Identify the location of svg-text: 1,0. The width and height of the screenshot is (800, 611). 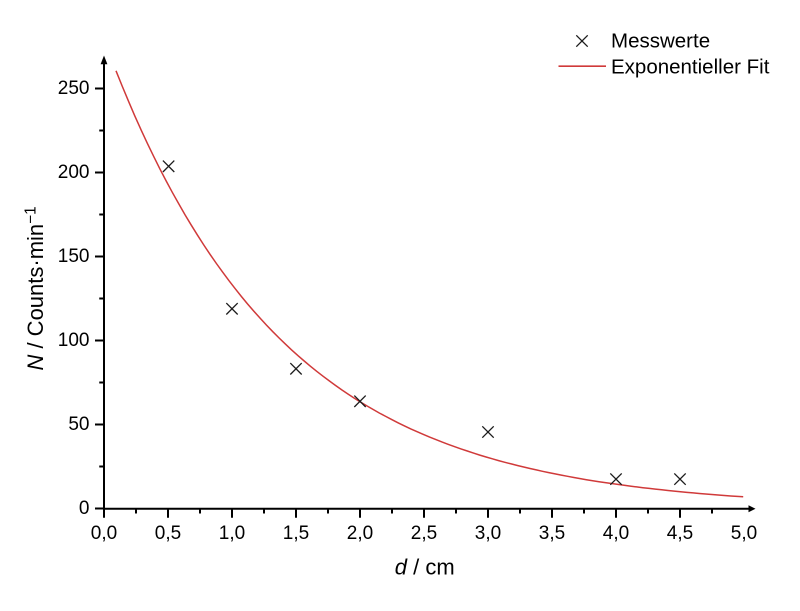
(232, 533).